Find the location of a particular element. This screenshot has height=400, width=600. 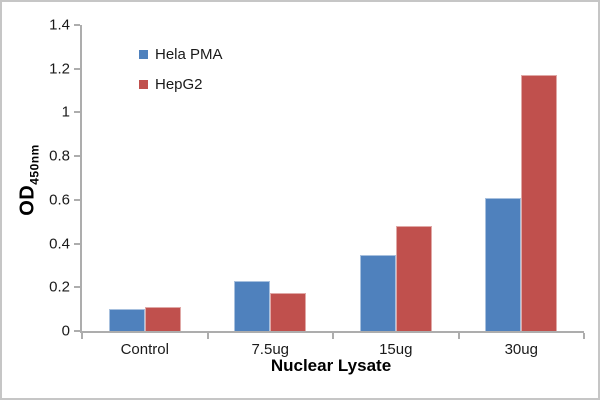

bar-hepg2-30ug is located at coordinates (539, 203).